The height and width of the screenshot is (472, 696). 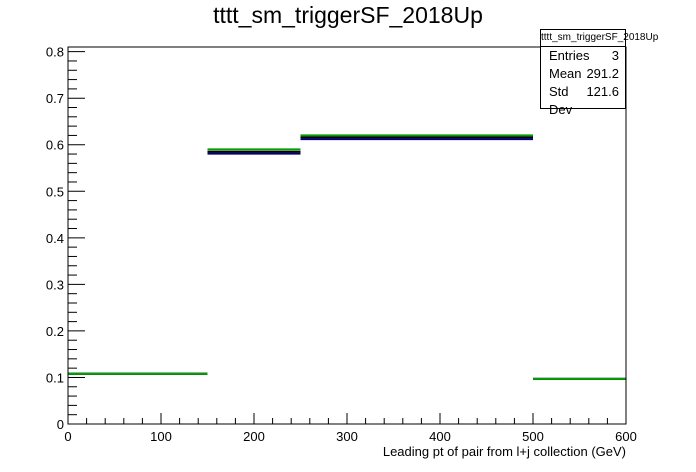 What do you see at coordinates (55, 377) in the screenshot?
I see `y-tick-label: 0.1` at bounding box center [55, 377].